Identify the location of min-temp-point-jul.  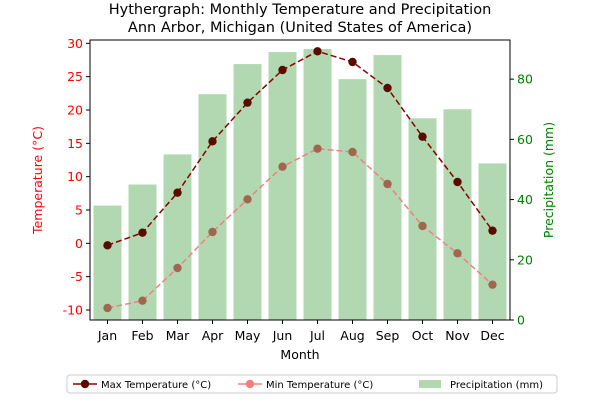
(317, 148).